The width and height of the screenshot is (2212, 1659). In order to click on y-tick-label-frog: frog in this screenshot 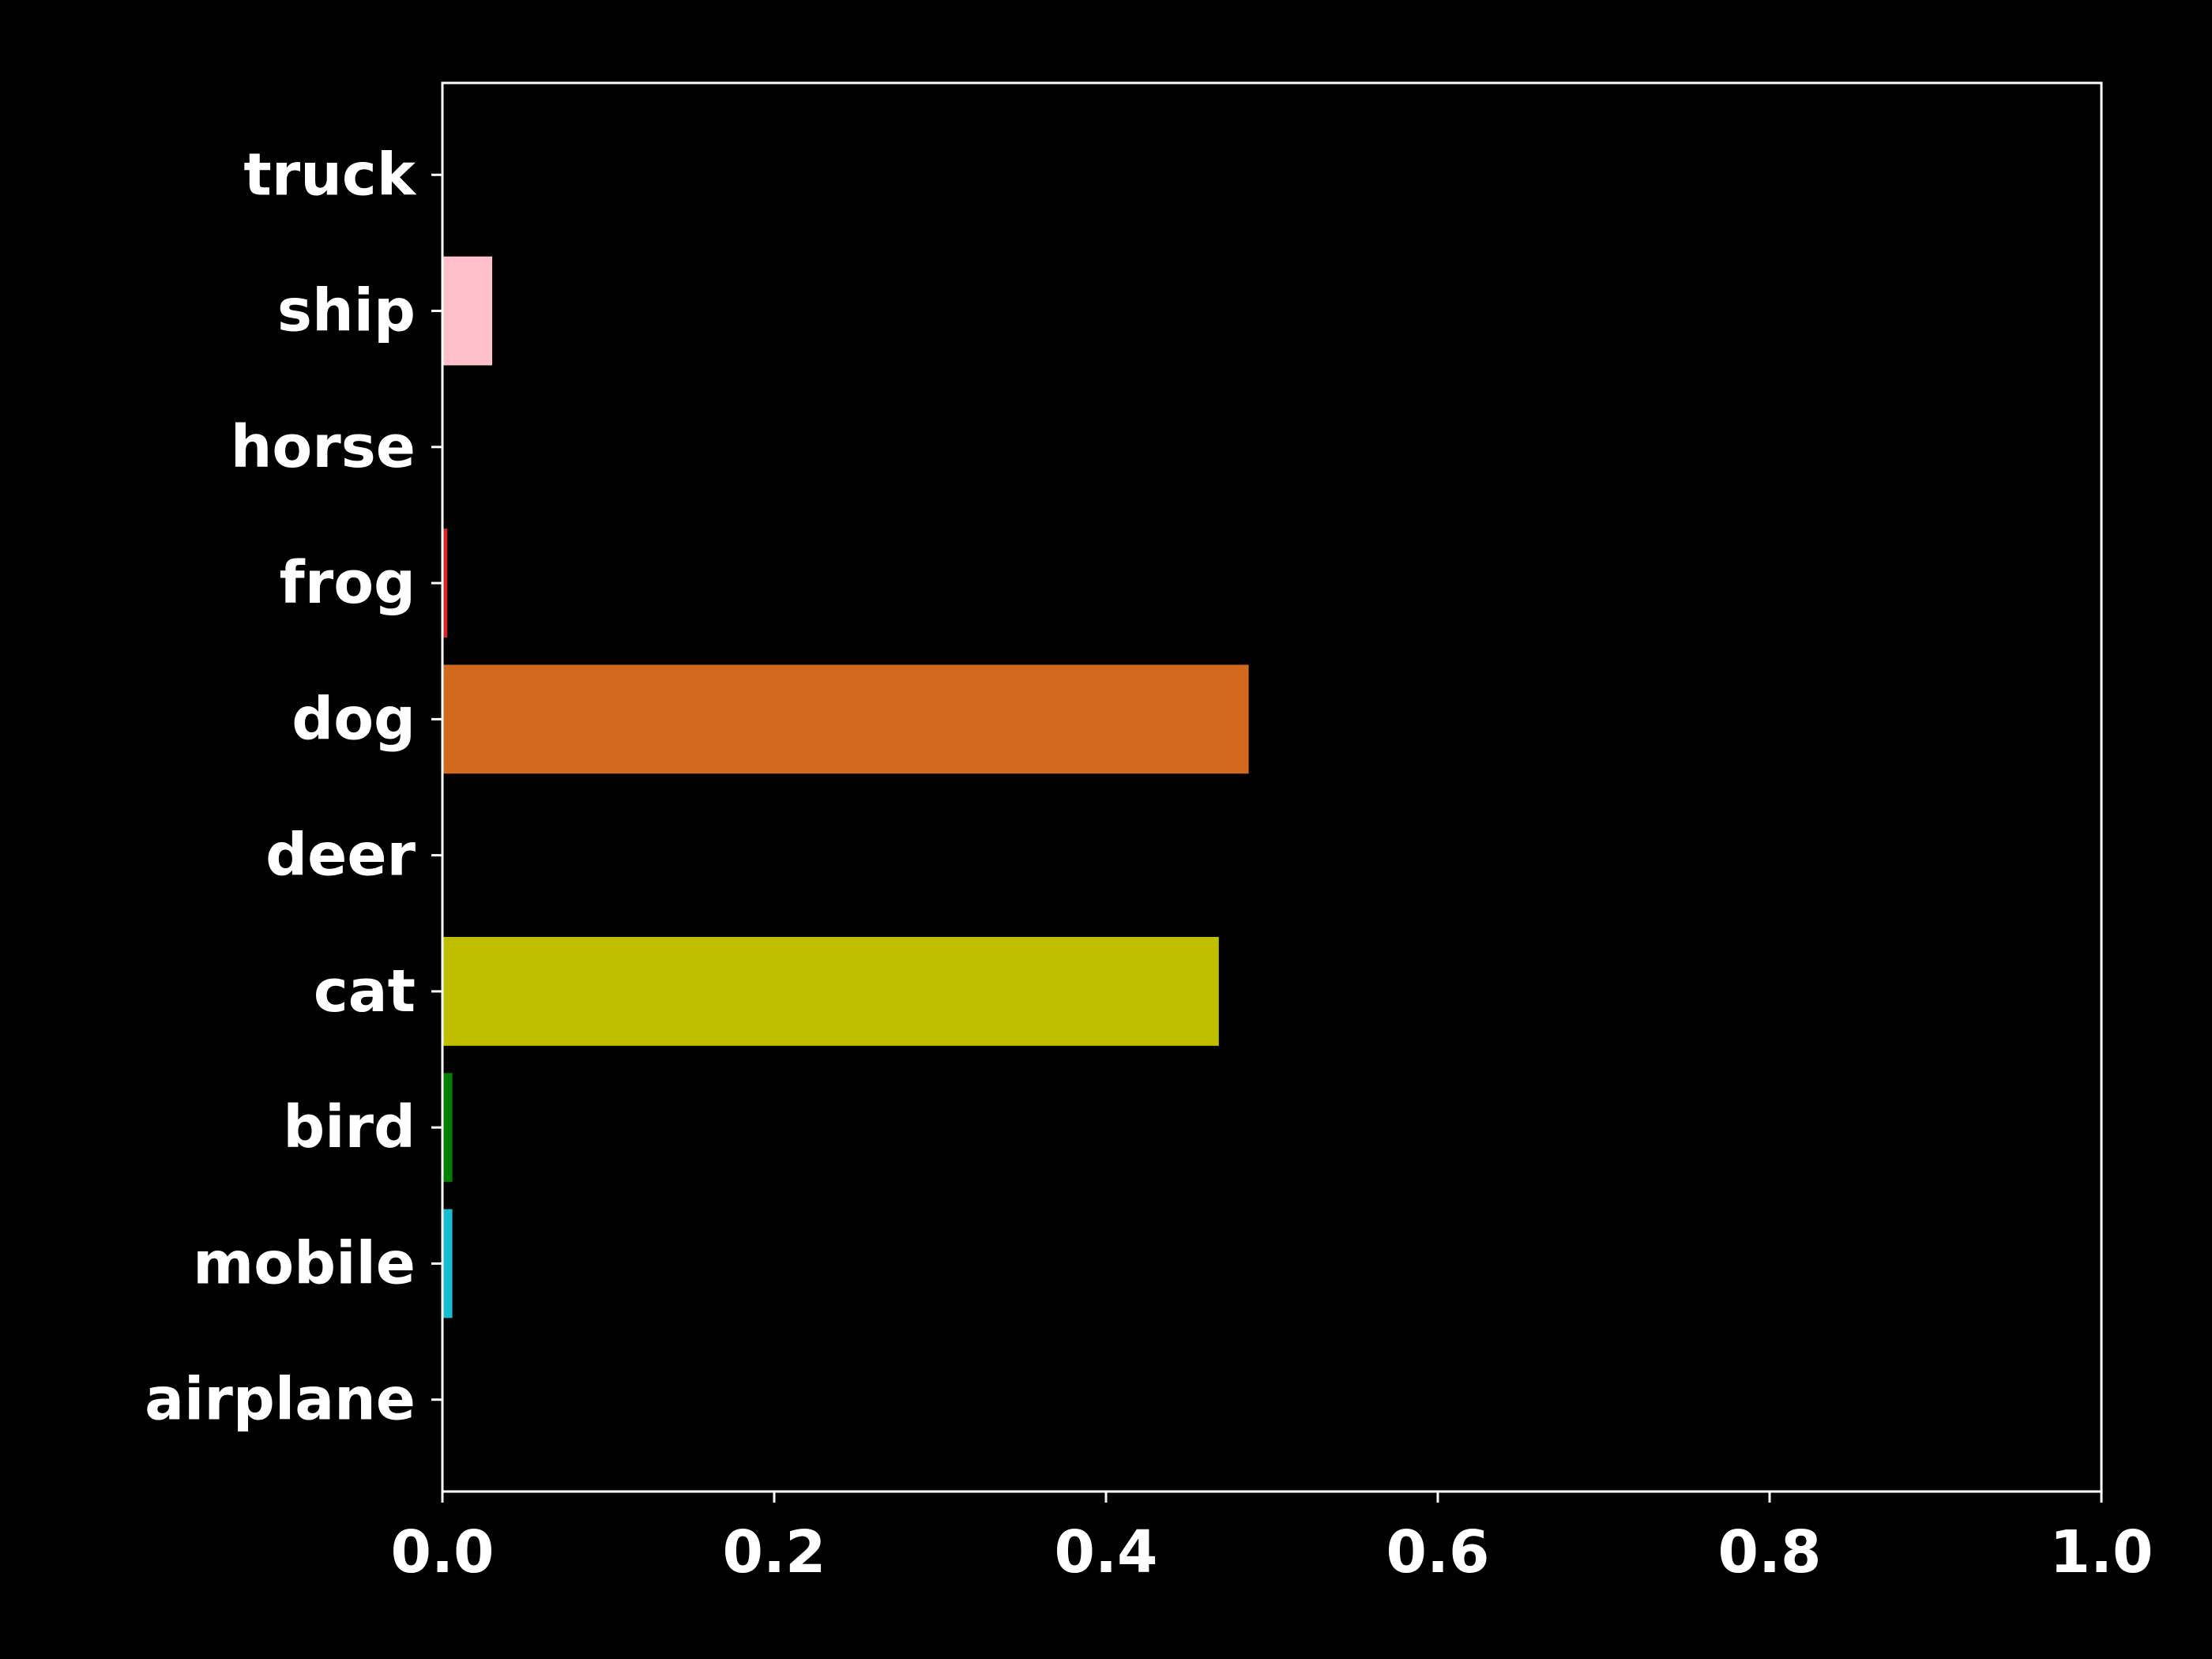, I will do `click(348, 583)`.